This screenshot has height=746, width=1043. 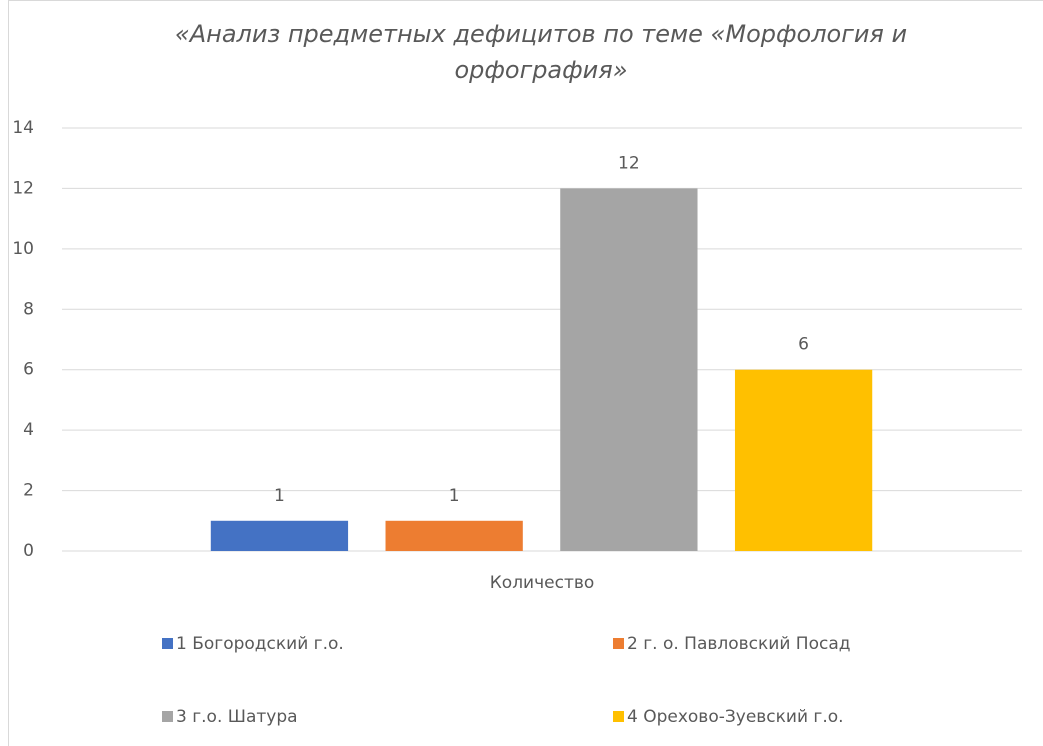 I want to click on x-tick-label: Количество, so click(x=542, y=583).